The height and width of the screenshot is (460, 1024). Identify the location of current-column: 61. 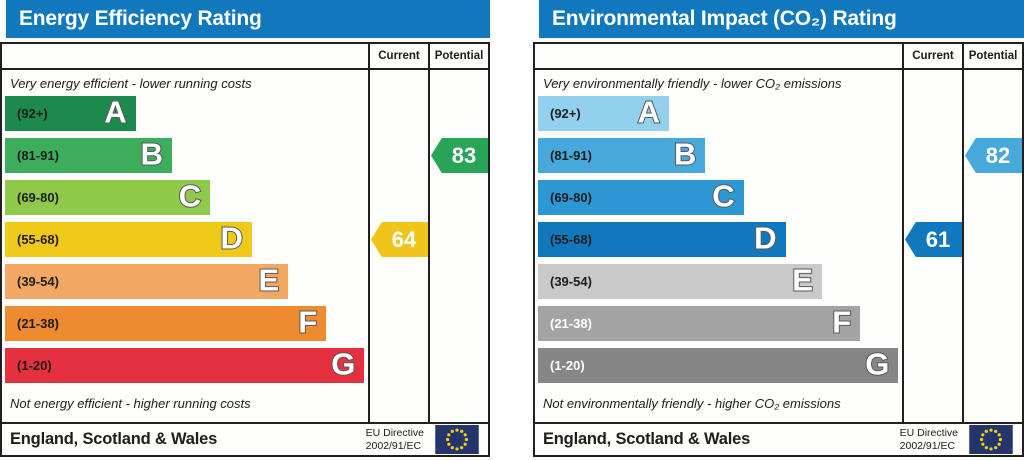
(932, 246).